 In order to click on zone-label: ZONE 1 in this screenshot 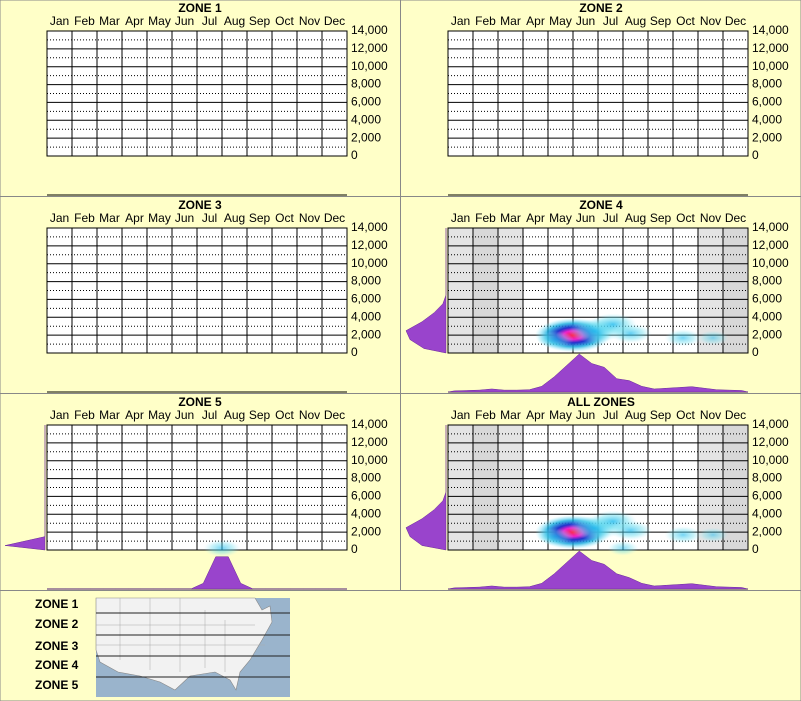, I will do `click(57, 604)`.